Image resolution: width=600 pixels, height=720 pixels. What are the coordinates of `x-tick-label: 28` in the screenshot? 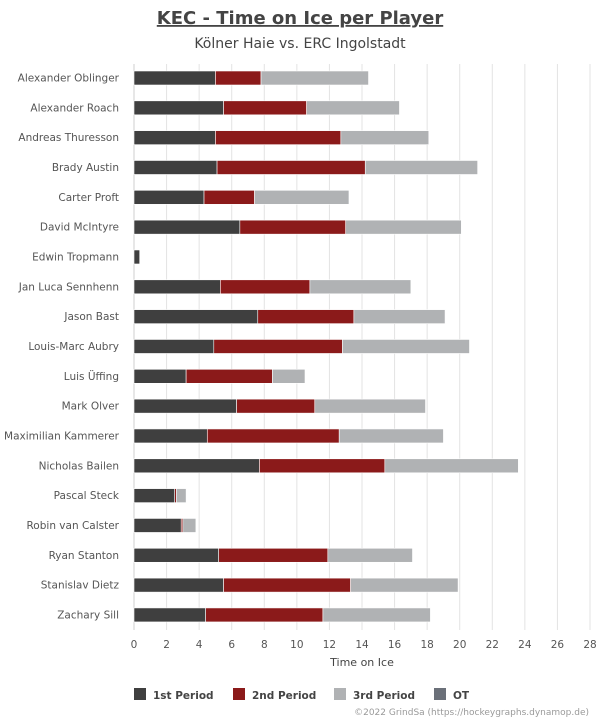 It's located at (589, 645).